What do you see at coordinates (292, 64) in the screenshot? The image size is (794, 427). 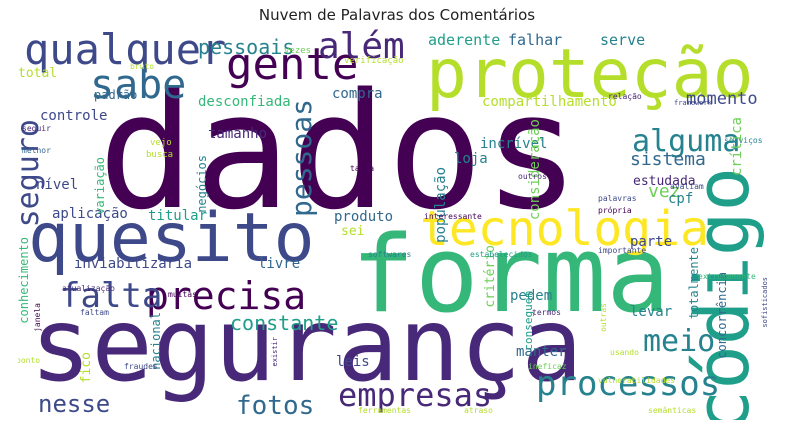 I see `word-7: gente` at bounding box center [292, 64].